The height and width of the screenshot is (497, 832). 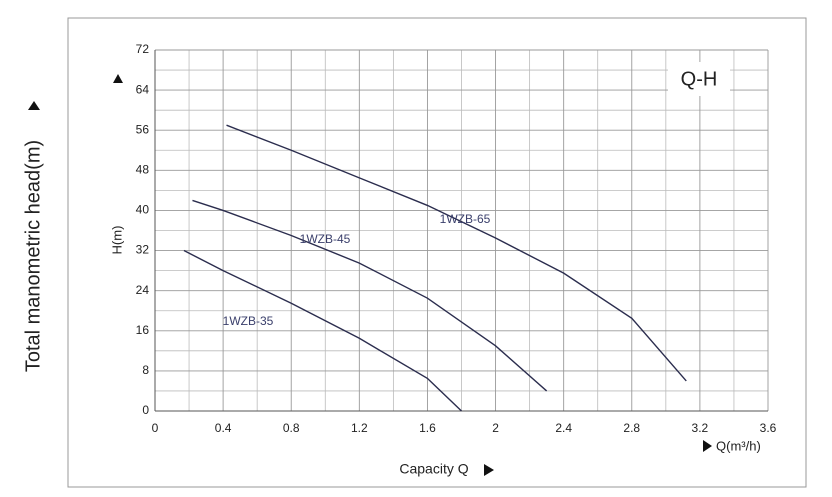 What do you see at coordinates (143, 49) in the screenshot?
I see `y-tick-label: 72` at bounding box center [143, 49].